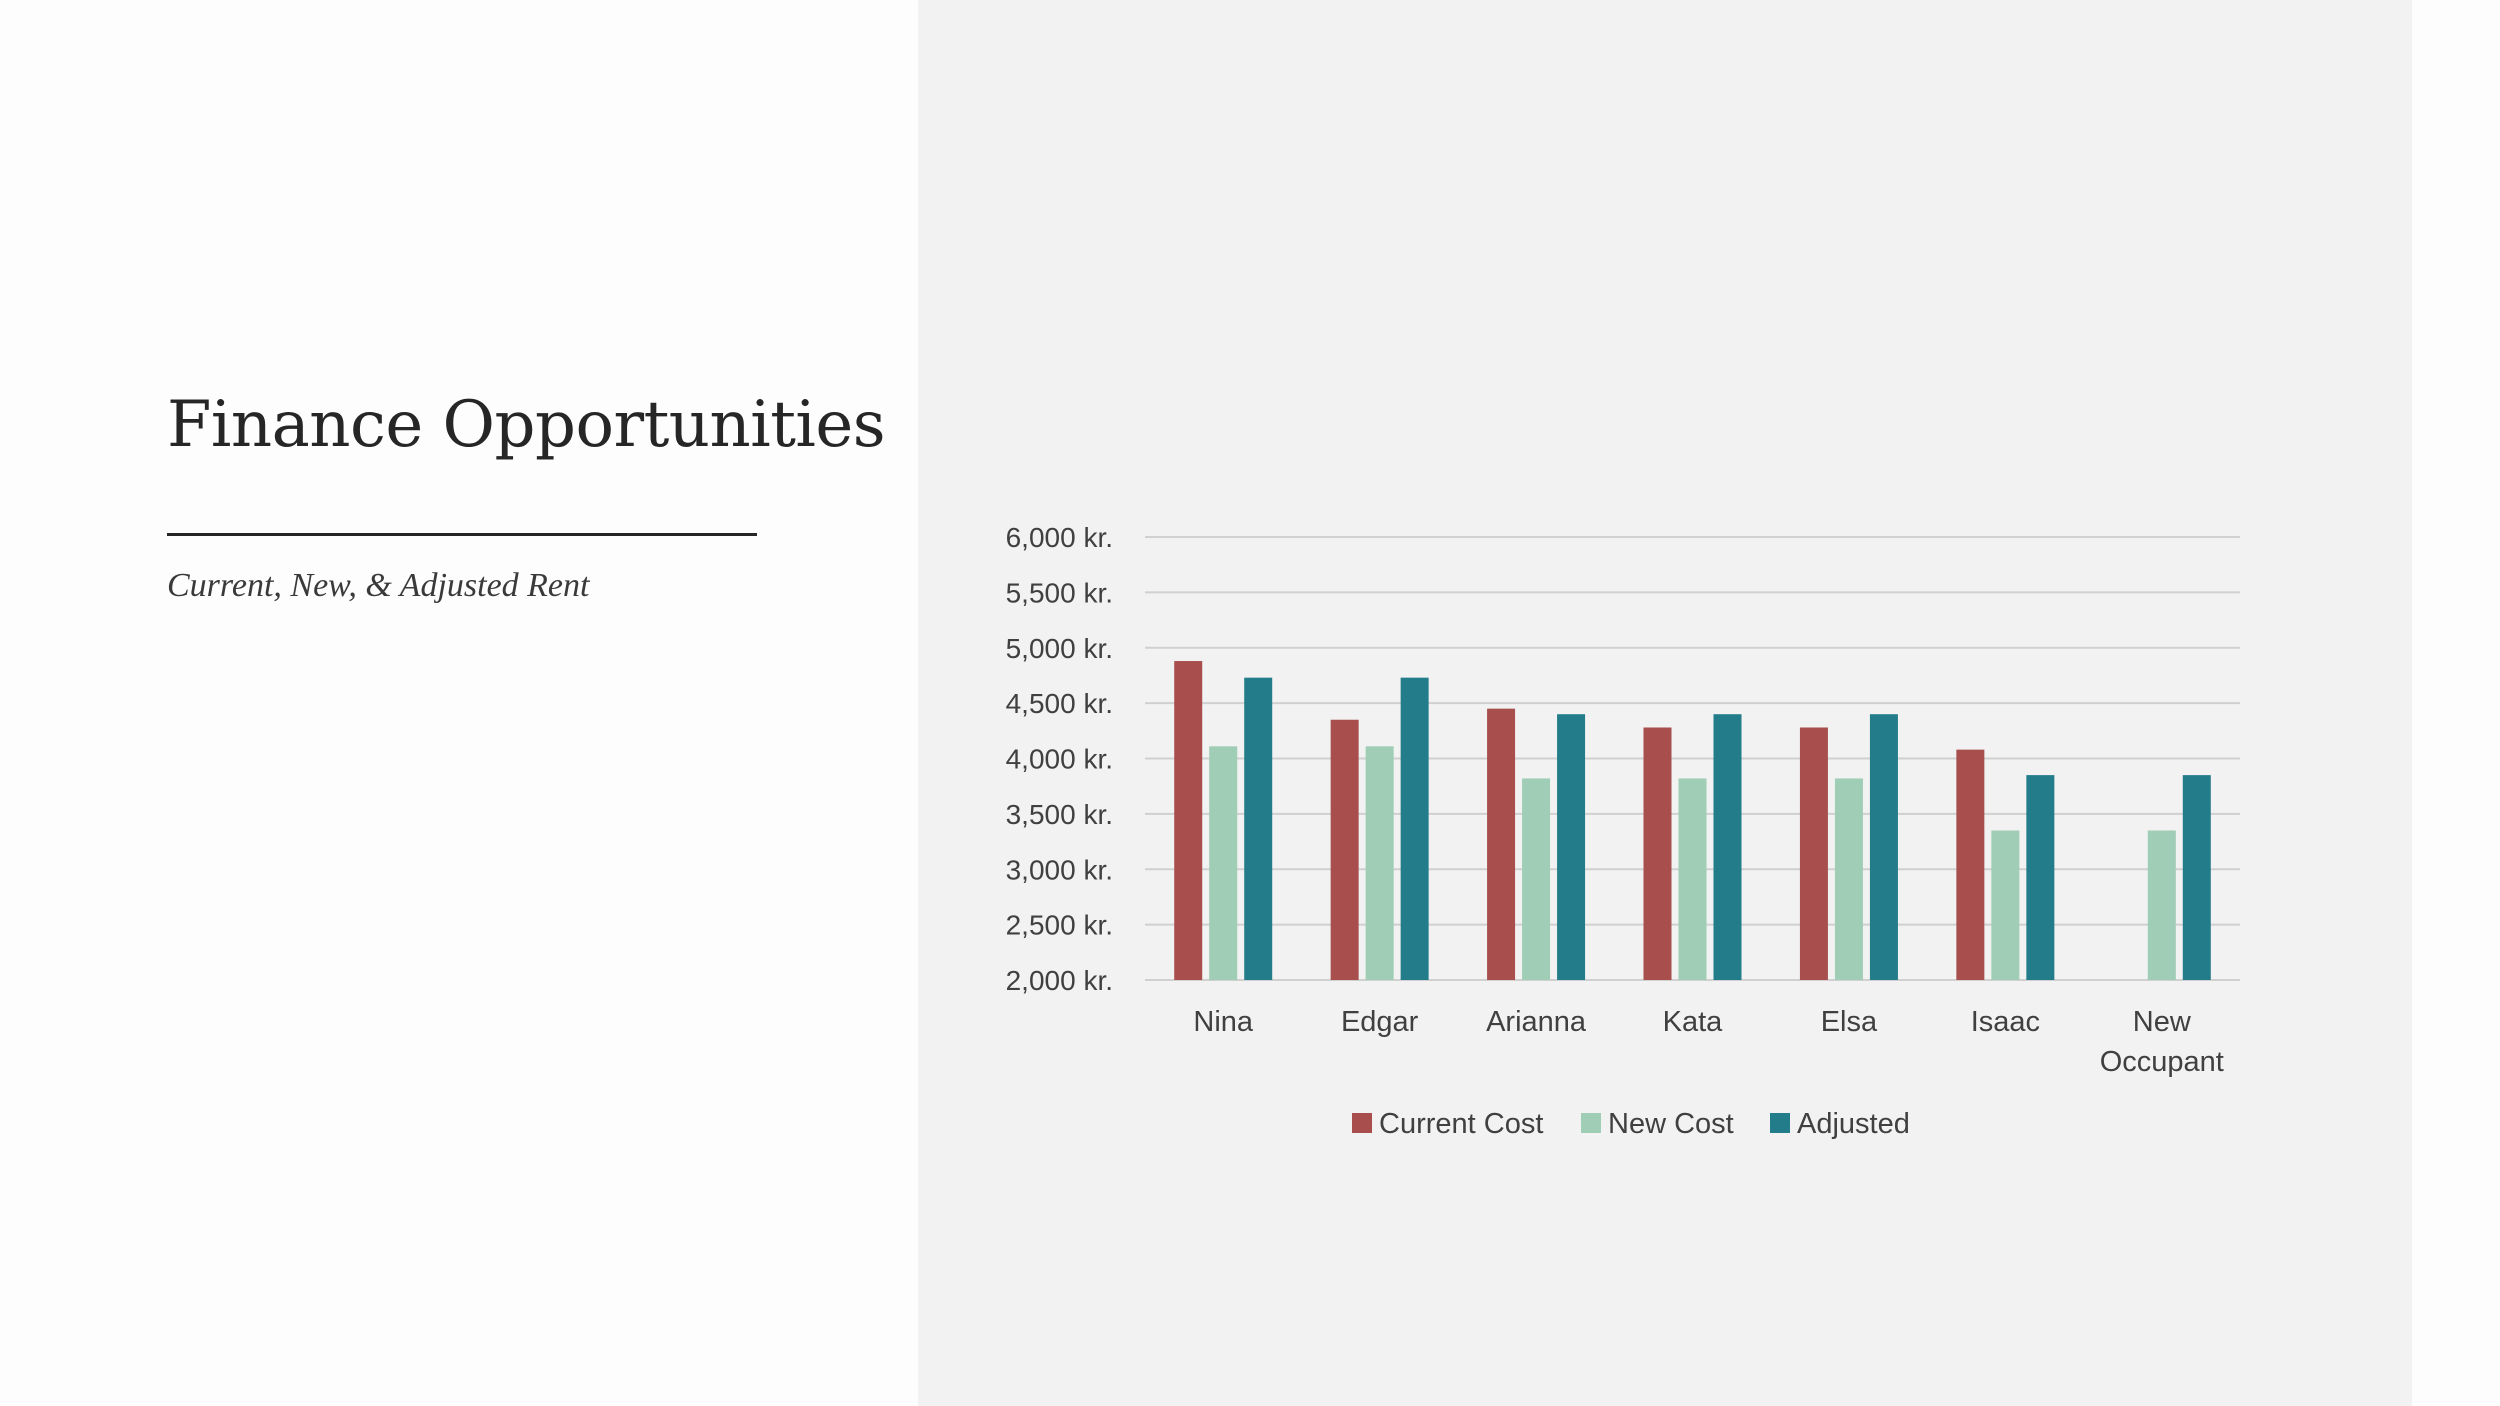 Image resolution: width=2500 pixels, height=1406 pixels. Describe the element at coordinates (1536, 1022) in the screenshot. I see `x-category-label: Arianna` at that location.